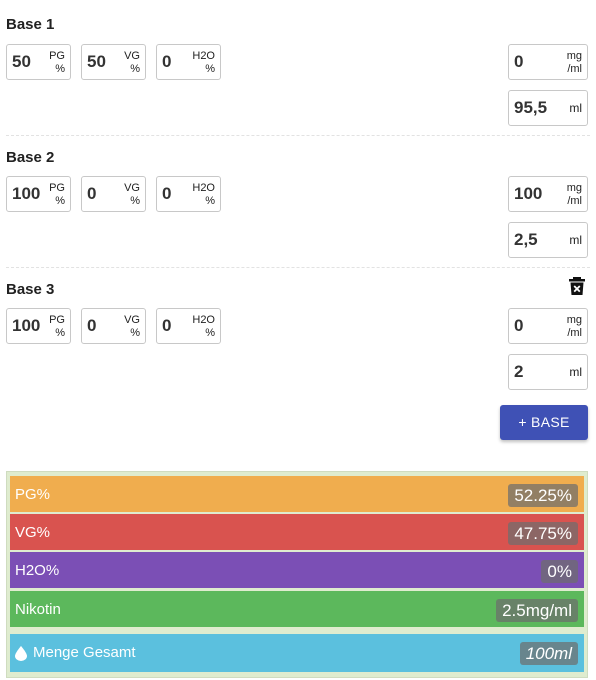 The height and width of the screenshot is (680, 596). I want to click on summary-total-label-wrap: Menge Gesamt, so click(75, 653).